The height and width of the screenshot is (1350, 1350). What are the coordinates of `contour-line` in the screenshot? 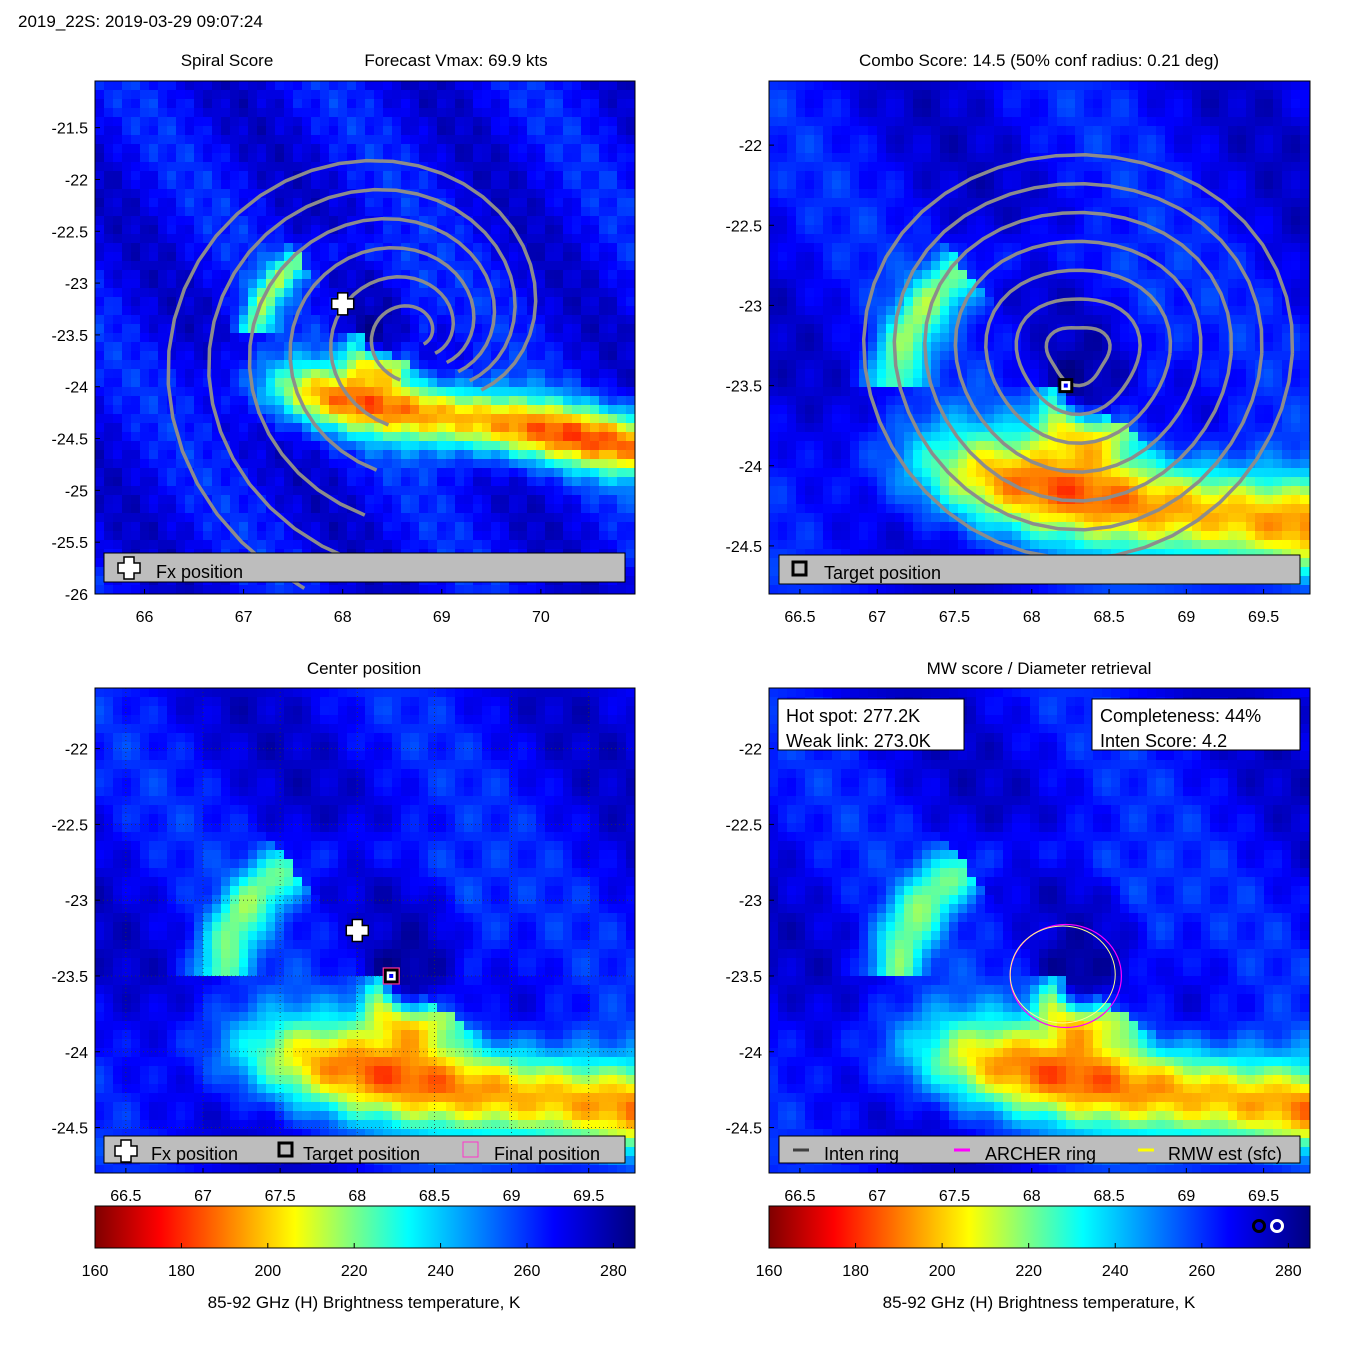 It's located at (362, 374).